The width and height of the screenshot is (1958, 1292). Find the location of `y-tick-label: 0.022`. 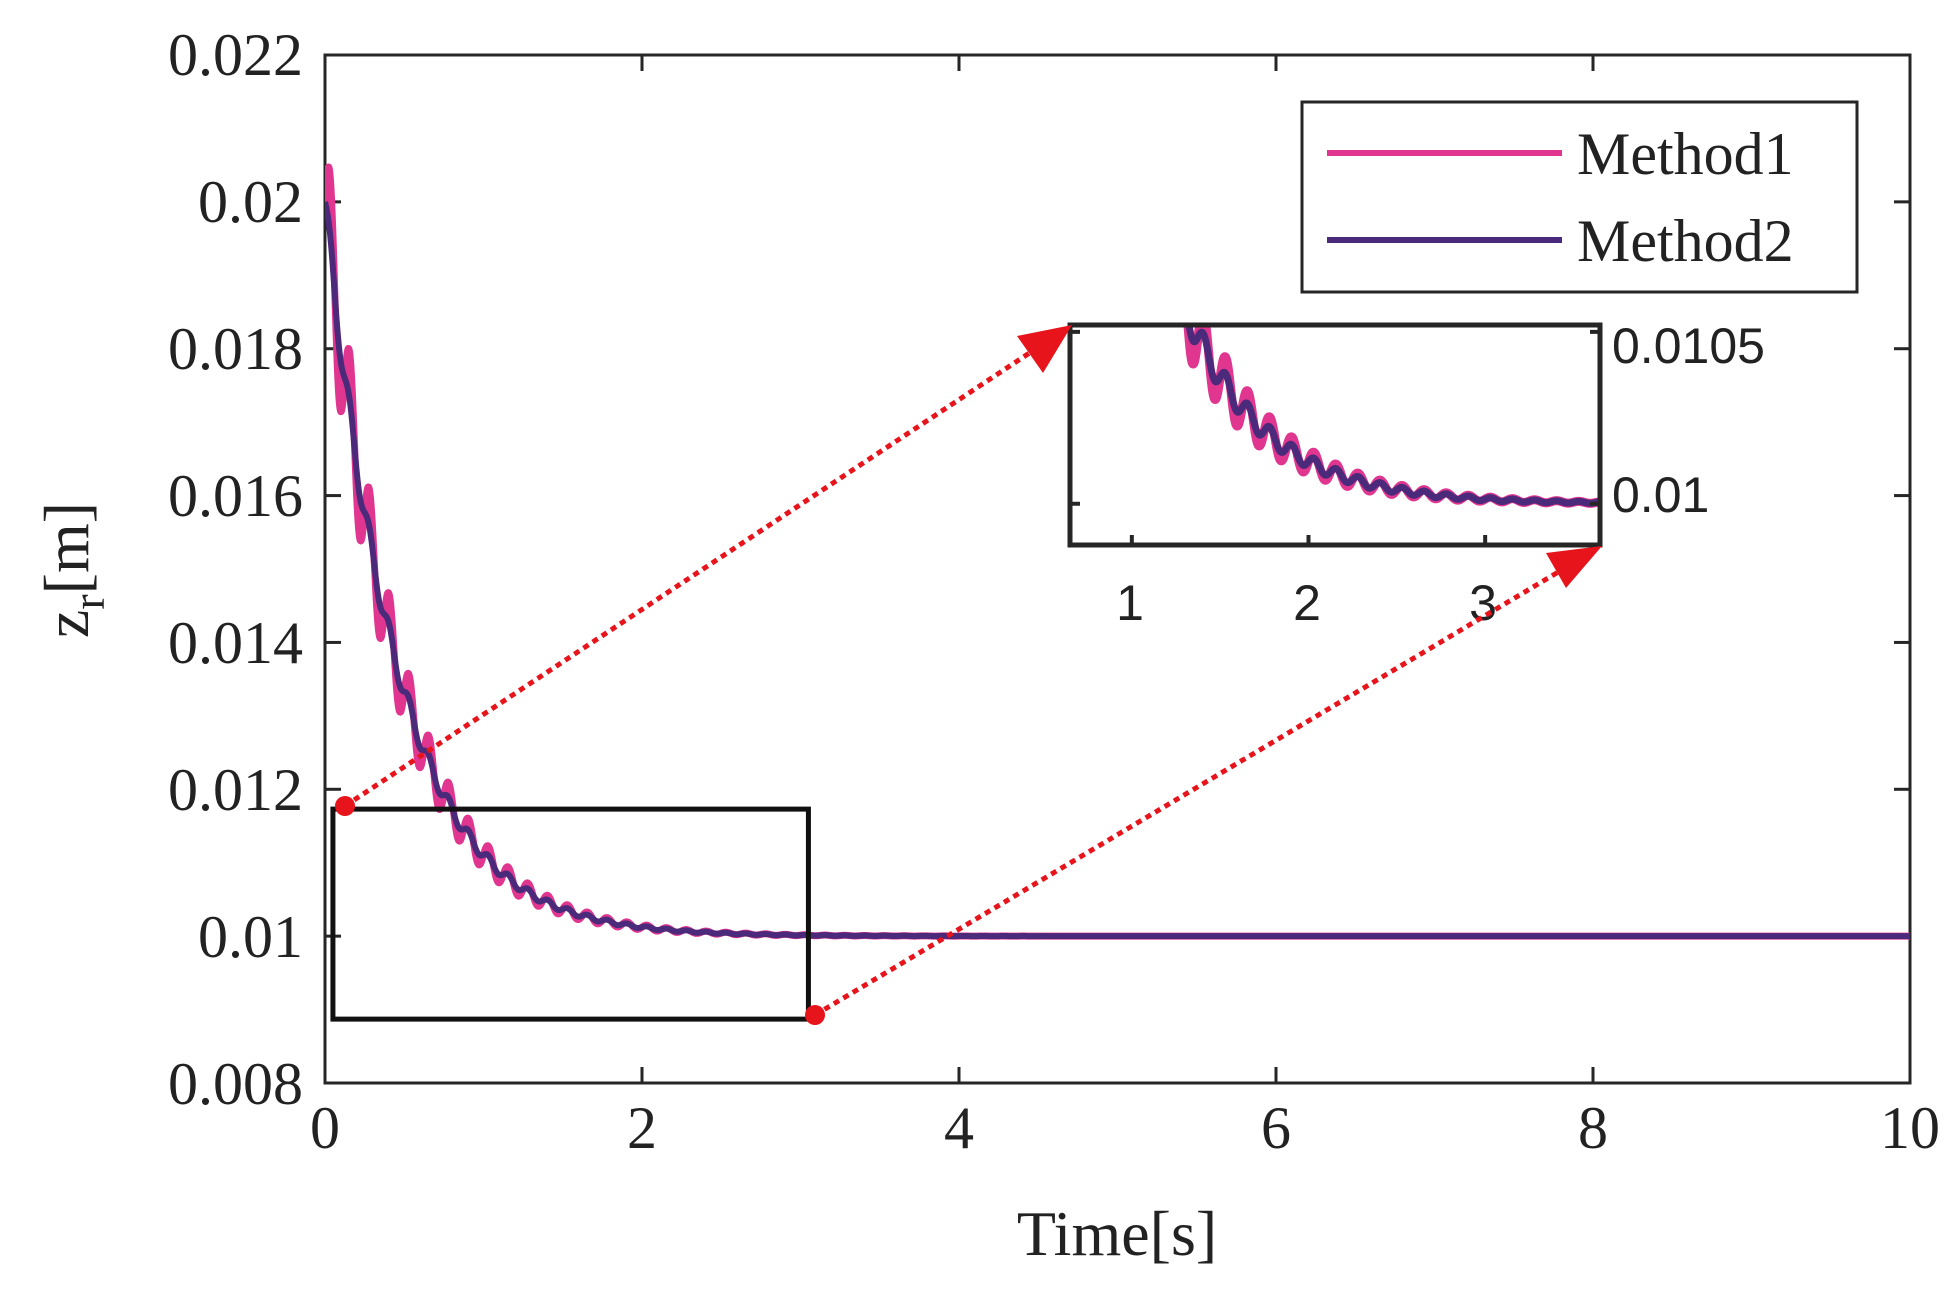

y-tick-label: 0.022 is located at coordinates (235, 55).